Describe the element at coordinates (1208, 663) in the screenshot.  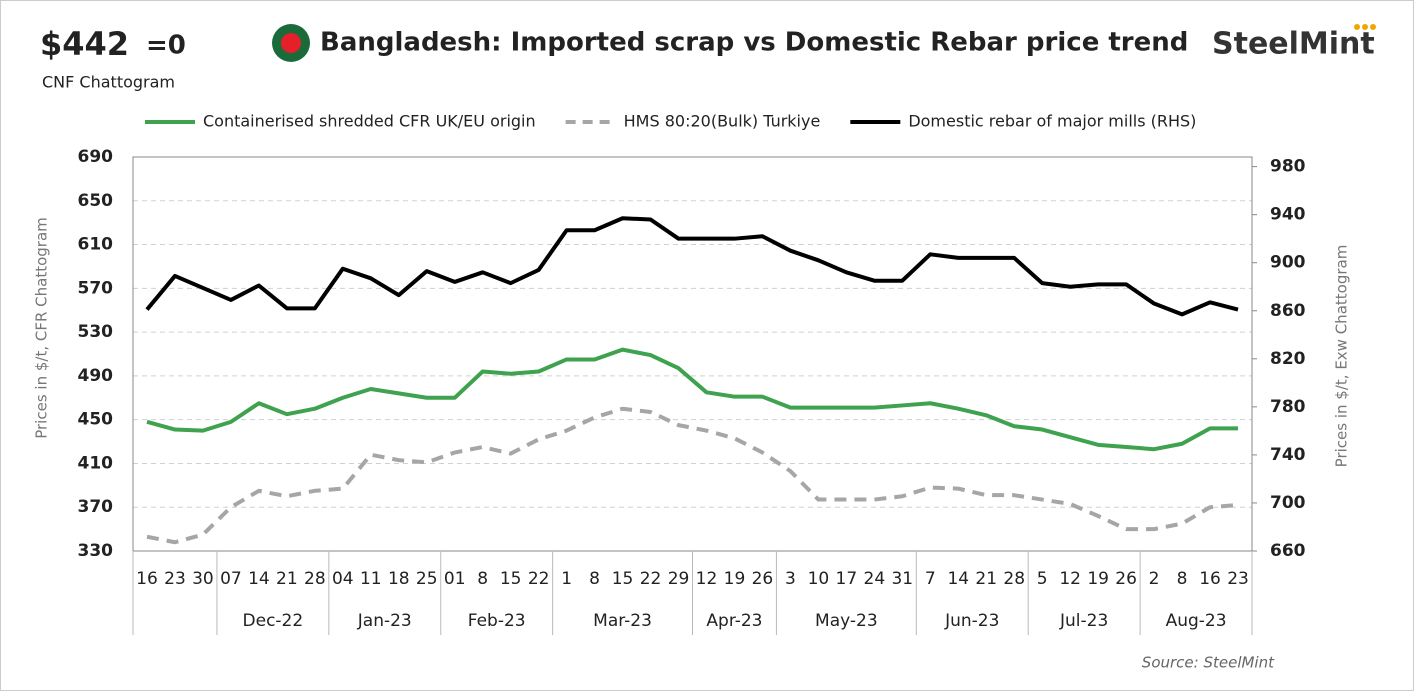
I see `source: Source: SteelMint` at that location.